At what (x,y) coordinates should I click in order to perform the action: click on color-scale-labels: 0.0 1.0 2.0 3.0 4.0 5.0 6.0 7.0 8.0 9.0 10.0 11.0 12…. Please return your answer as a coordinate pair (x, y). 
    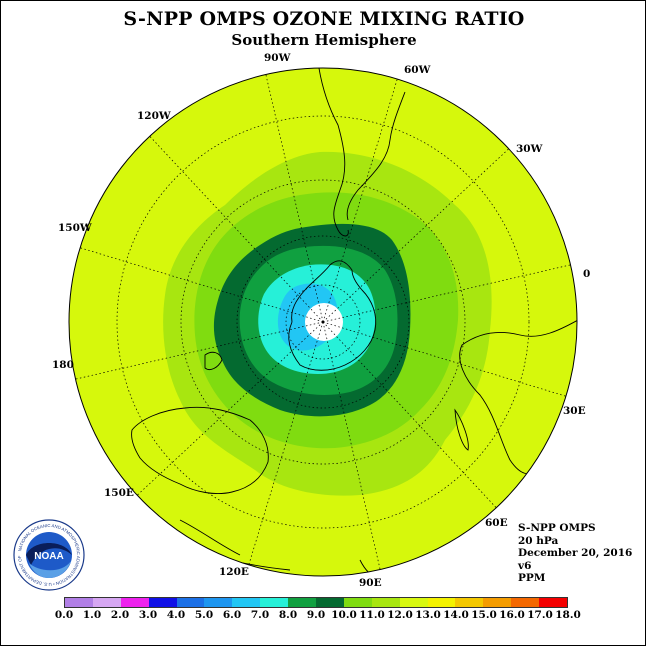
    Looking at the image, I should click on (318, 616).